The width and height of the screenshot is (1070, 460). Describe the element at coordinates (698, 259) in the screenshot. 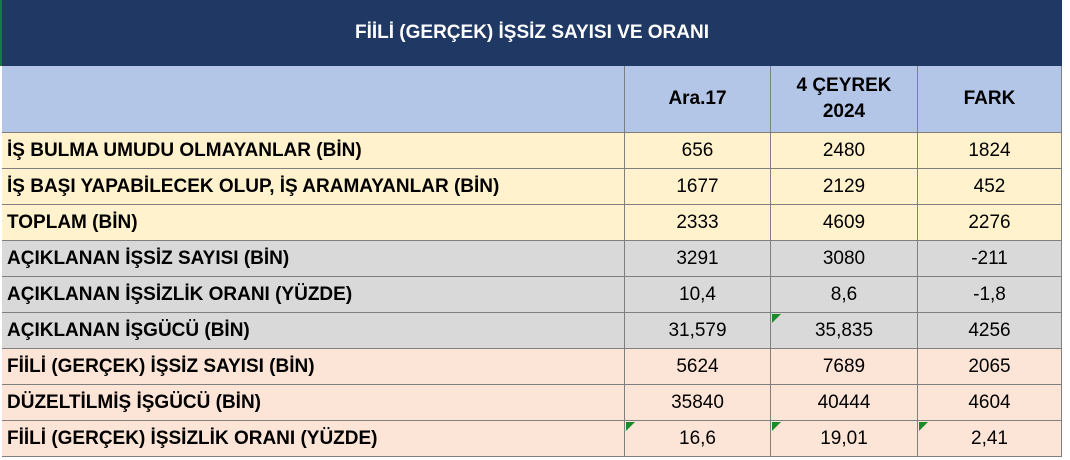

I see `value-cell: 3291` at that location.